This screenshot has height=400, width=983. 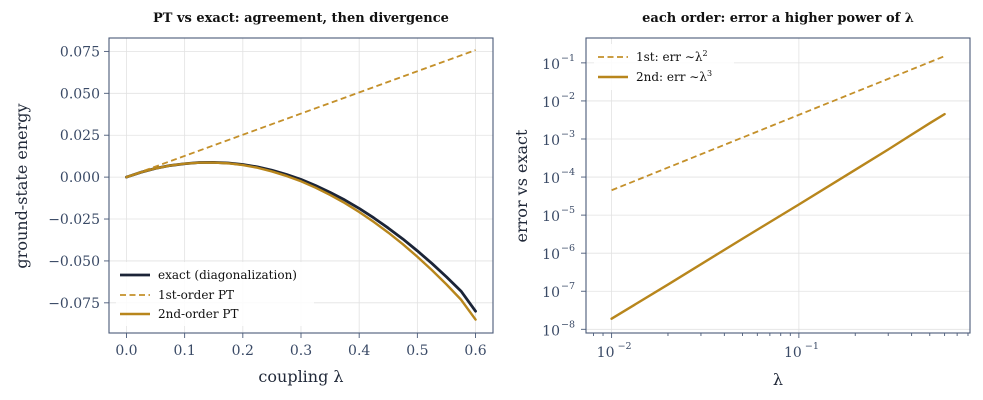 What do you see at coordinates (74, 304) in the screenshot?
I see `y-tick-label: −0.075` at bounding box center [74, 304].